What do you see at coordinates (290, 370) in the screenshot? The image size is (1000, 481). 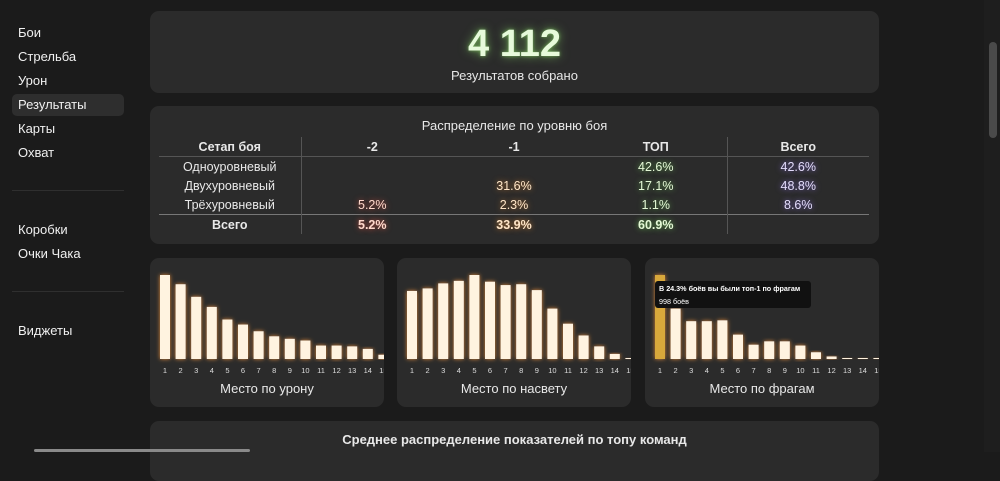 I see `damage-tick-label: 9` at bounding box center [290, 370].